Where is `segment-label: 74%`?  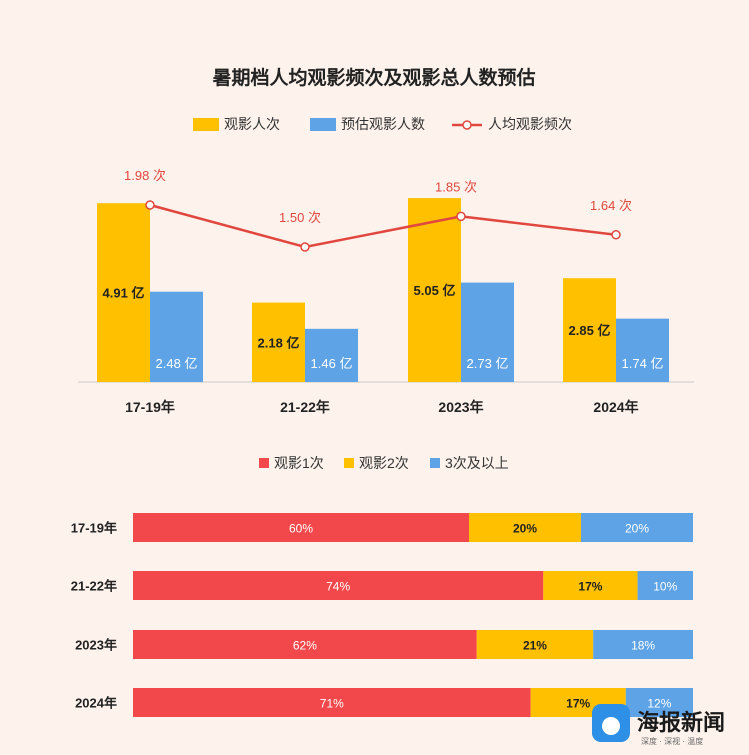
segment-label: 74% is located at coordinates (338, 587).